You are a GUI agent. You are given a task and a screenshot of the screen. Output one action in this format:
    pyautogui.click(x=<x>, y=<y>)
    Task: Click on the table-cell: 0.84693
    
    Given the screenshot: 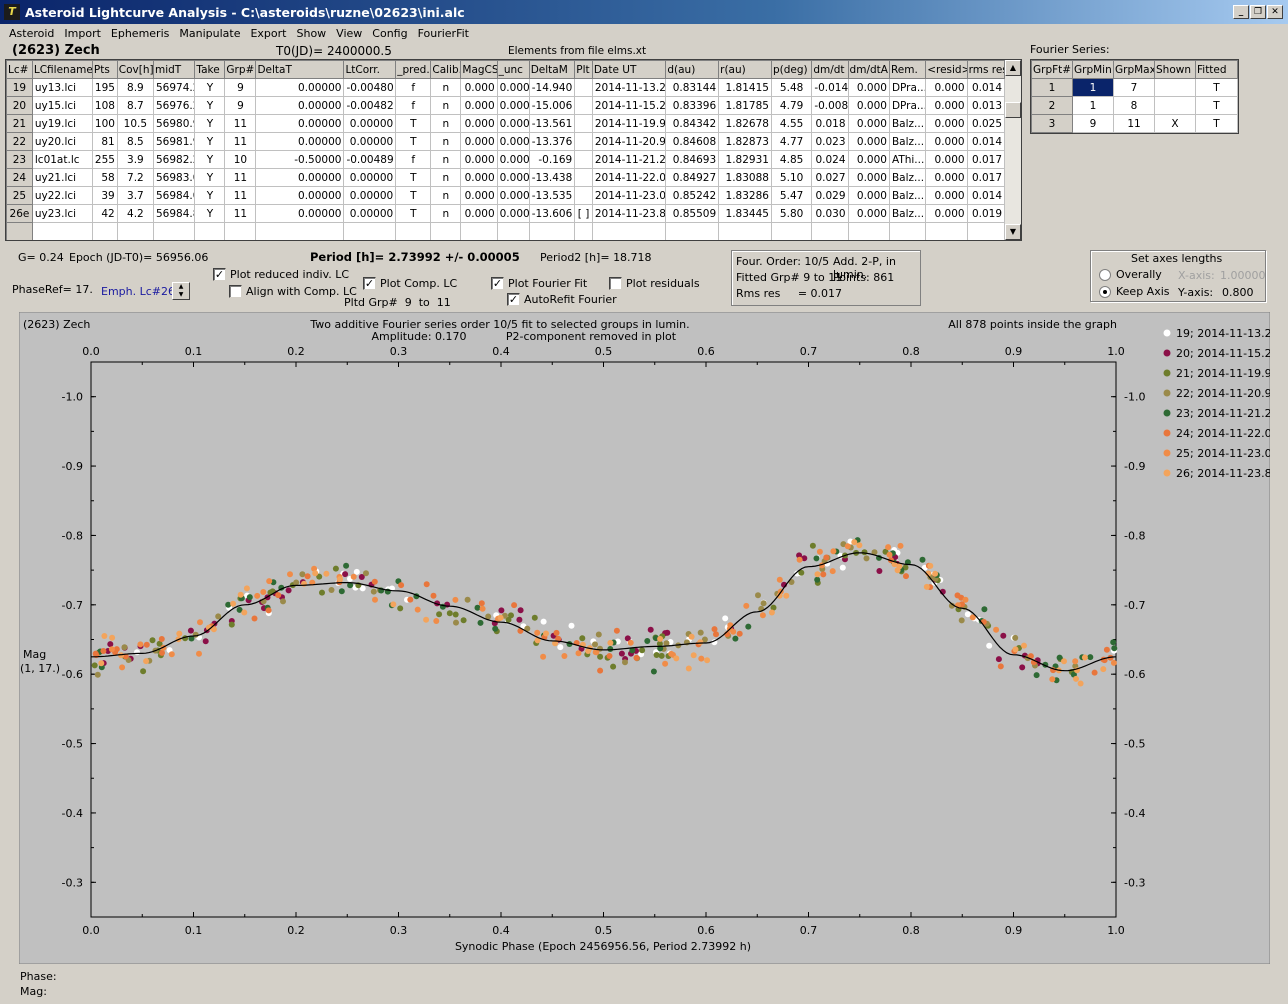 What is the action you would take?
    pyautogui.click(x=692, y=159)
    